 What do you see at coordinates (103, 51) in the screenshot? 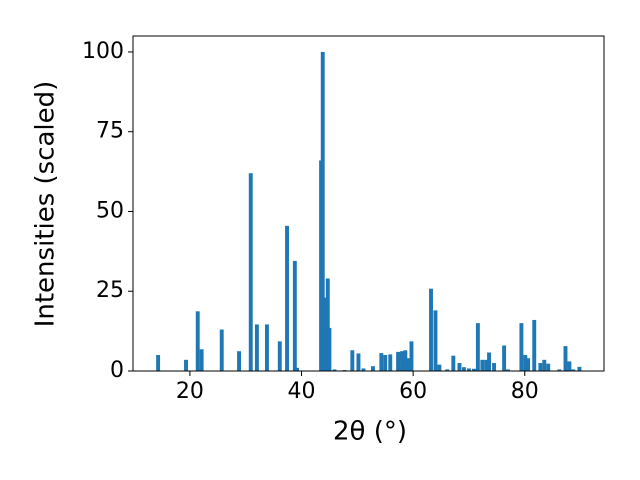
I see `y-tick-label: 100` at bounding box center [103, 51].